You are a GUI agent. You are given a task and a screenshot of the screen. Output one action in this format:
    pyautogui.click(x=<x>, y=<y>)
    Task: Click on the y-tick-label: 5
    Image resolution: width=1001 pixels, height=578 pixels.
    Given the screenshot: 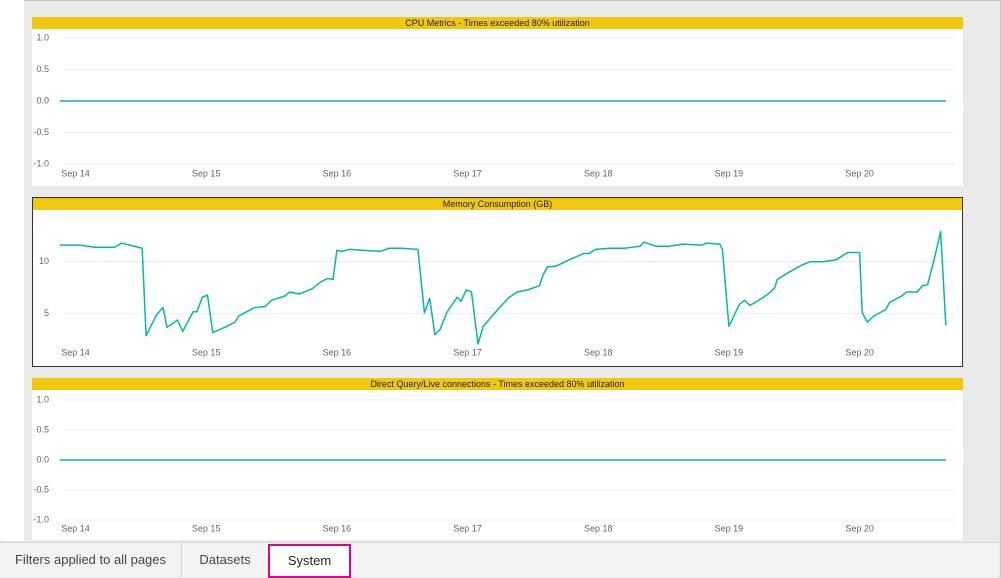 What is the action you would take?
    pyautogui.click(x=46, y=313)
    